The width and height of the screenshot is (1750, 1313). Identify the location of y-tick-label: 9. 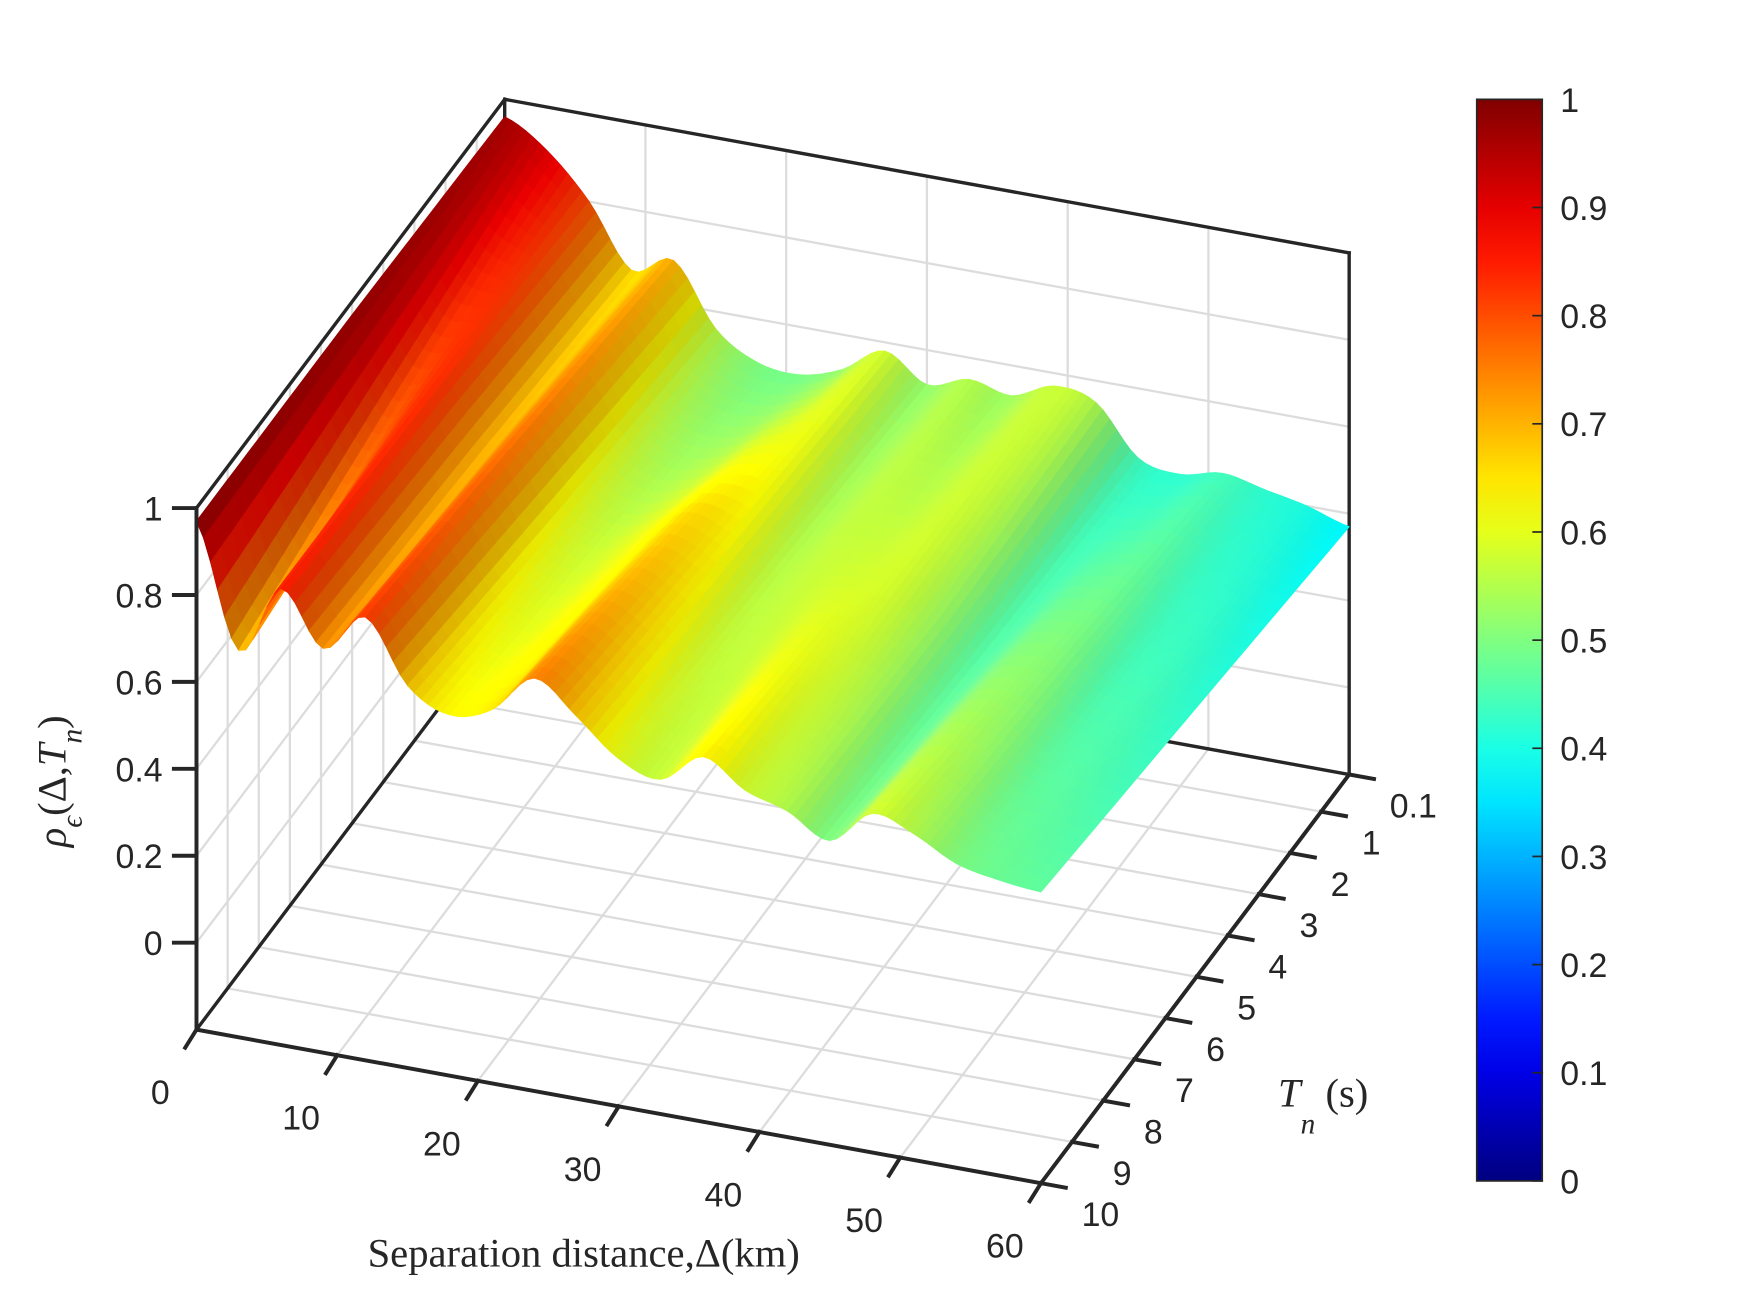
(1122, 1174).